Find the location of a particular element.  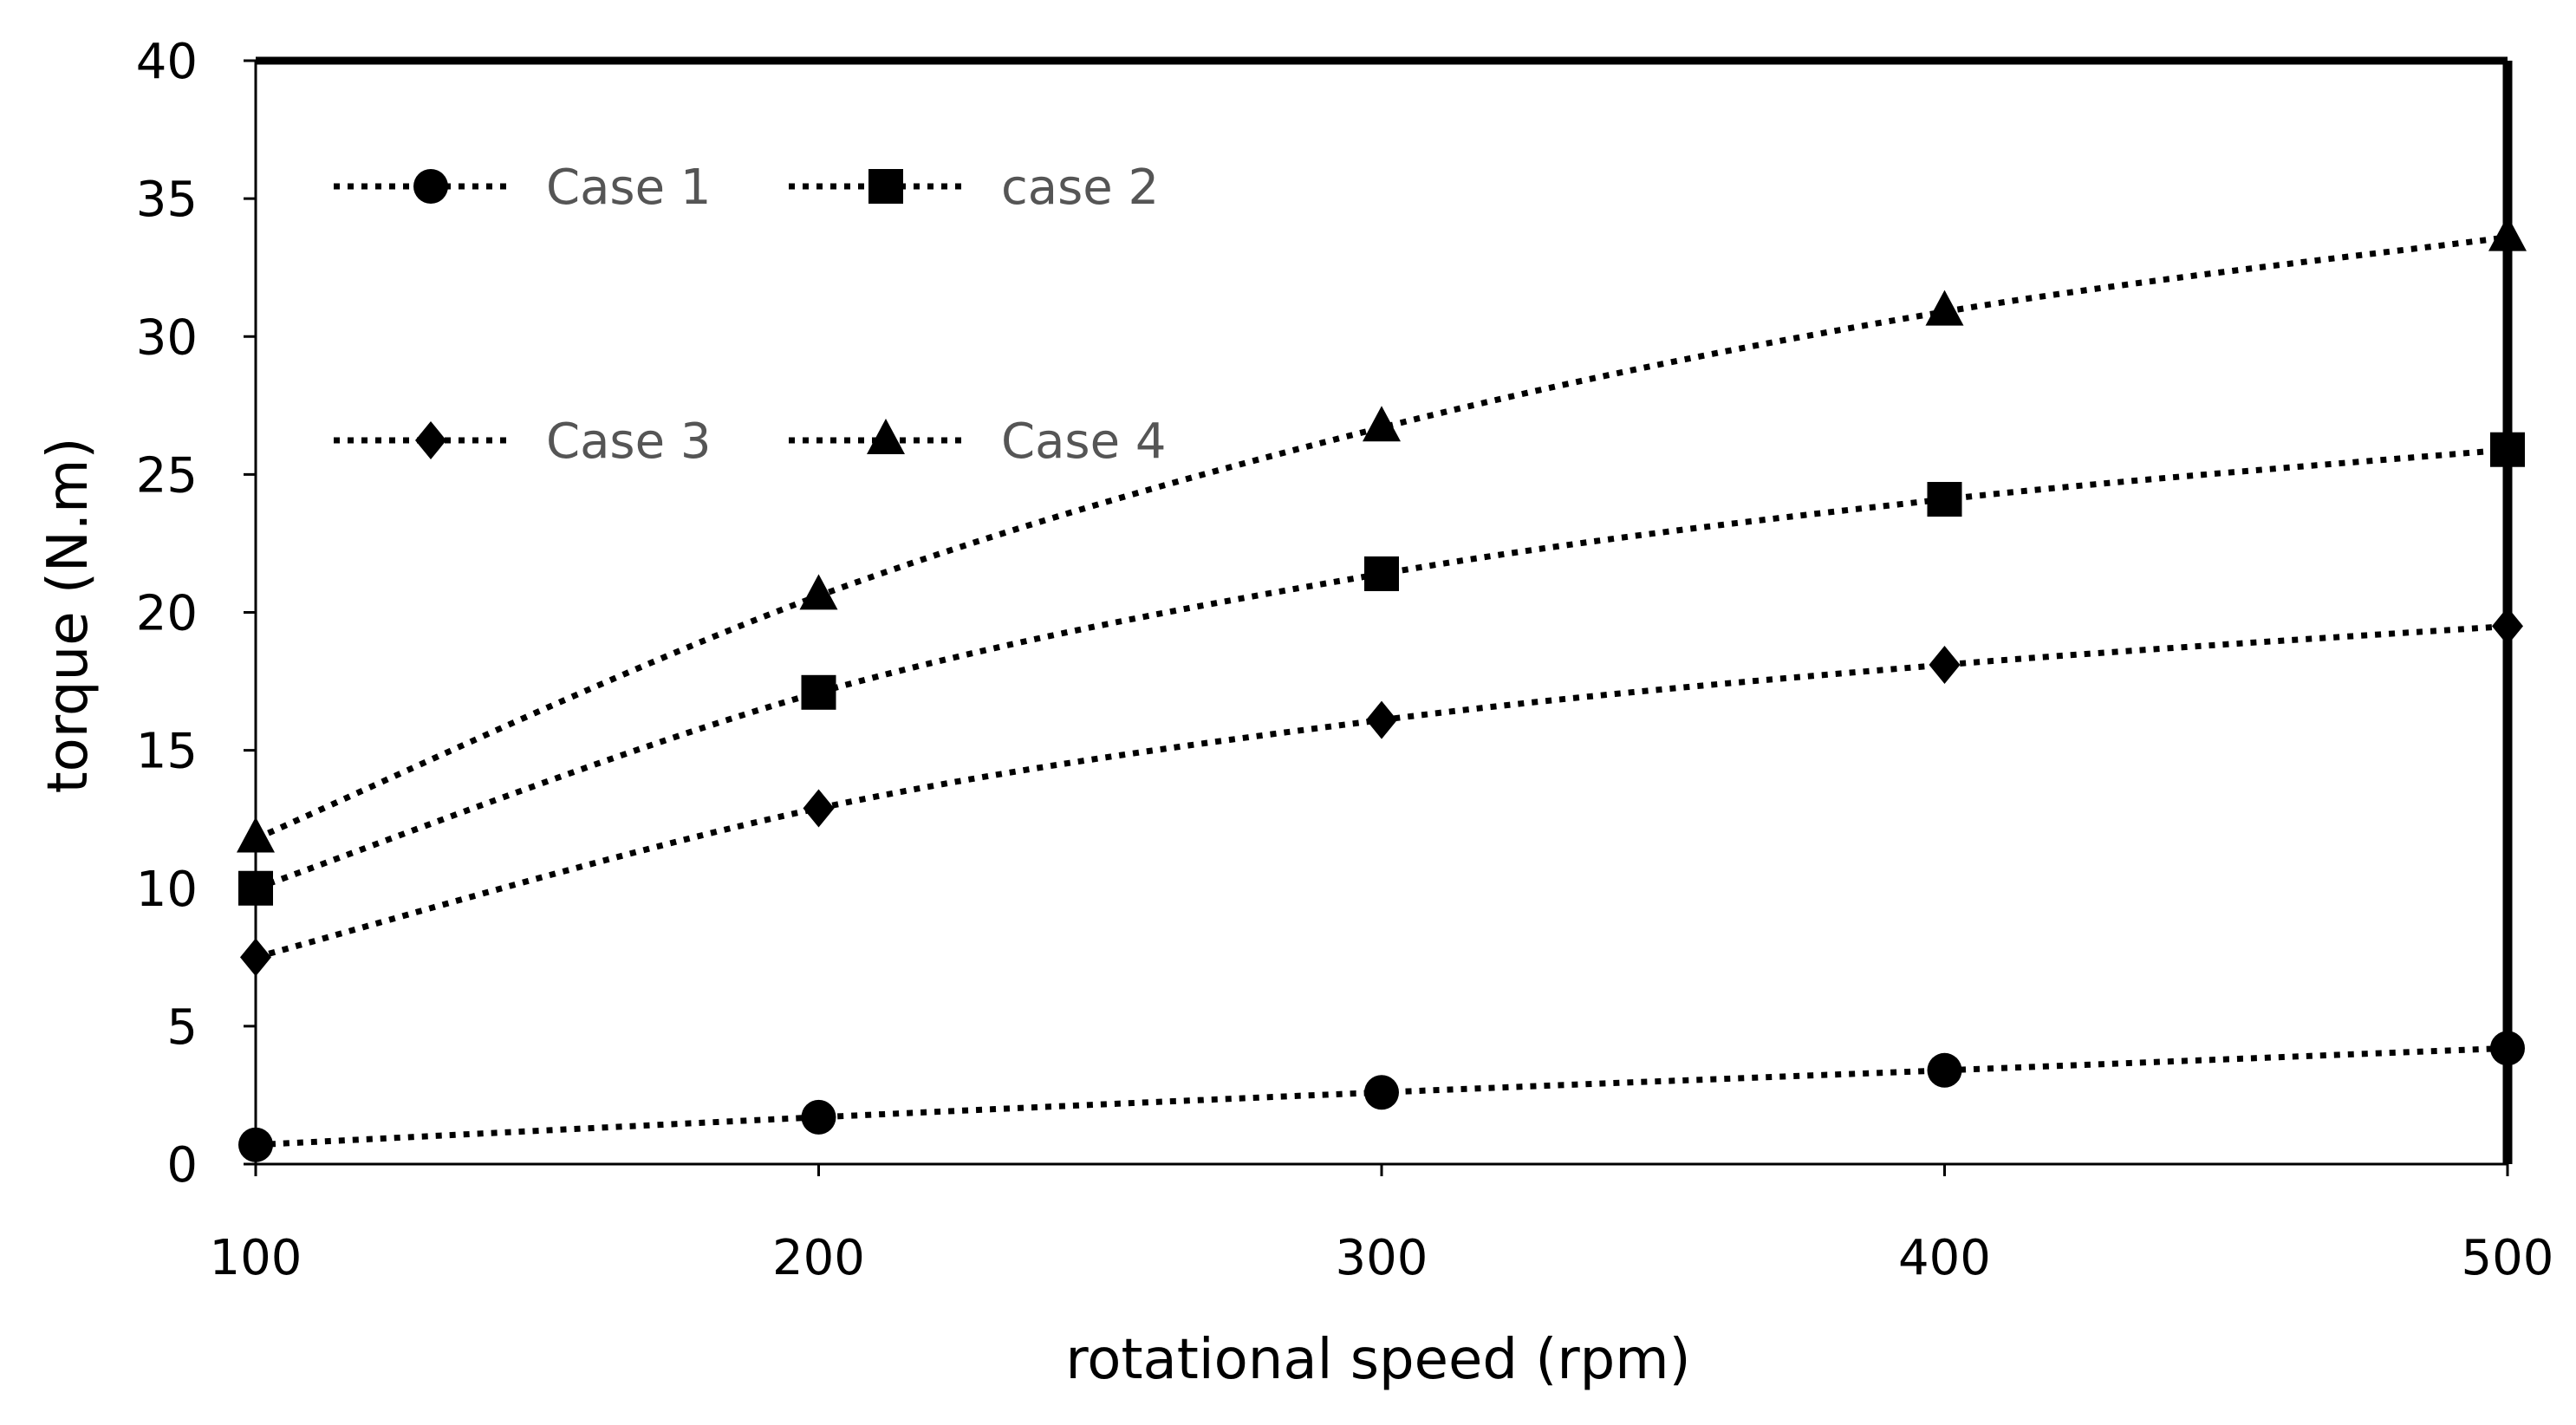

legend-label: Case 4 is located at coordinates (1083, 441).